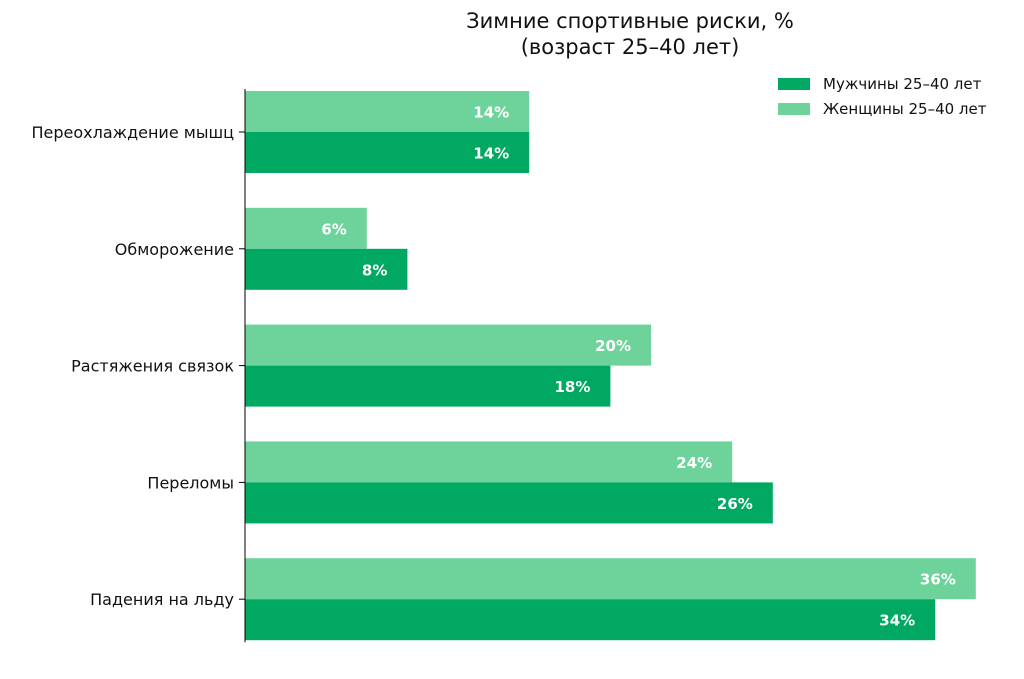  What do you see at coordinates (694, 463) in the screenshot?
I see `data-label-women-3: 24%` at bounding box center [694, 463].